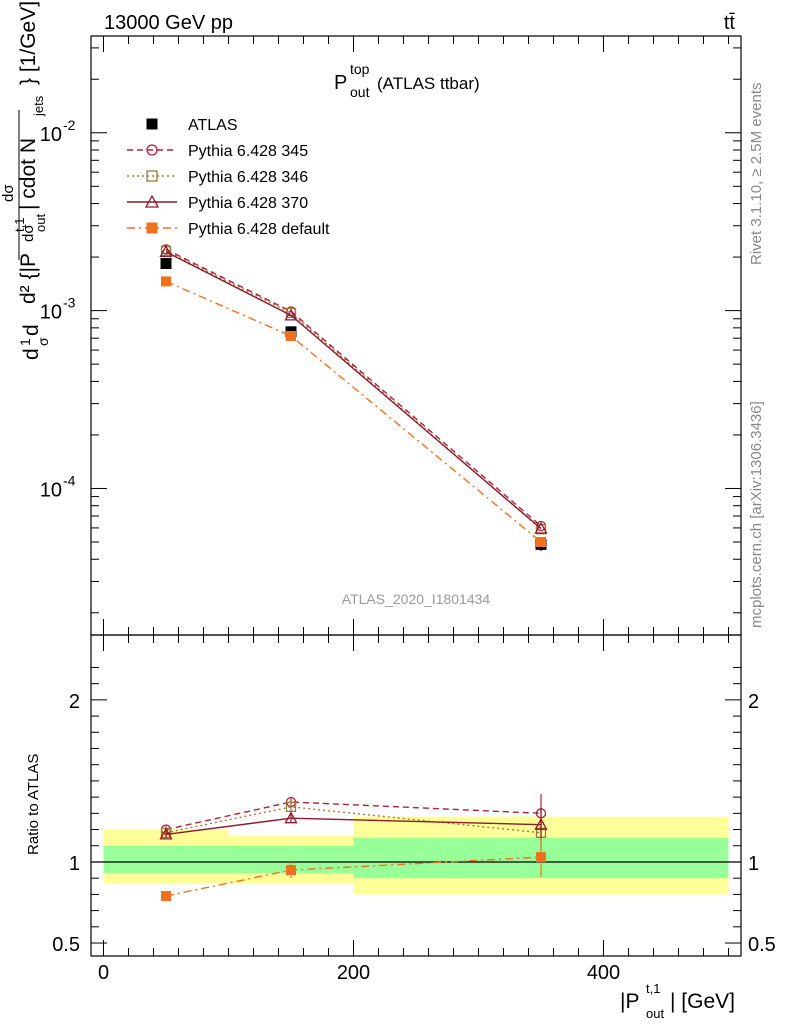 This screenshot has width=786, height=1024. I want to click on analysis-id-label: ATLAS_2020_I1801434, so click(416, 599).